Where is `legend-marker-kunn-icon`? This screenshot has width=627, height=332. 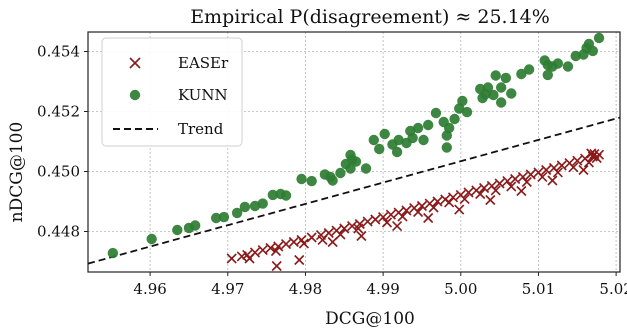
legend-marker-kunn-icon is located at coordinates (135, 95).